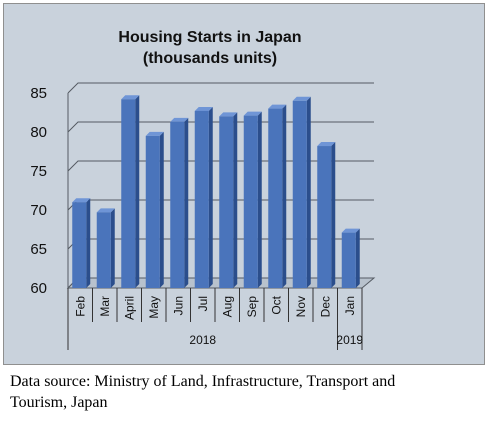 The height and width of the screenshot is (421, 490). Describe the element at coordinates (325, 306) in the screenshot. I see `x-tick-label-dec: Dec` at that location.